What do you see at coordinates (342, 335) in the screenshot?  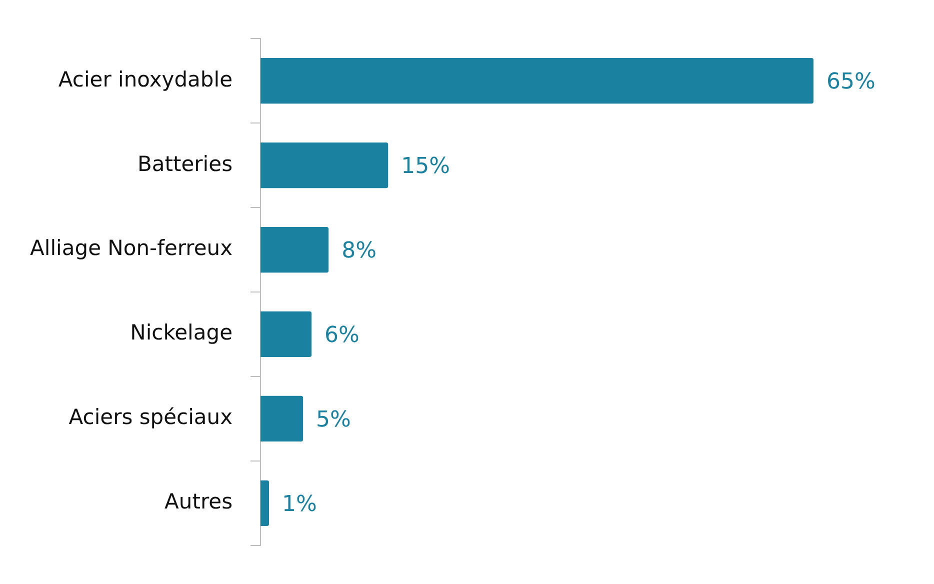 I see `data-label: 6%` at bounding box center [342, 335].